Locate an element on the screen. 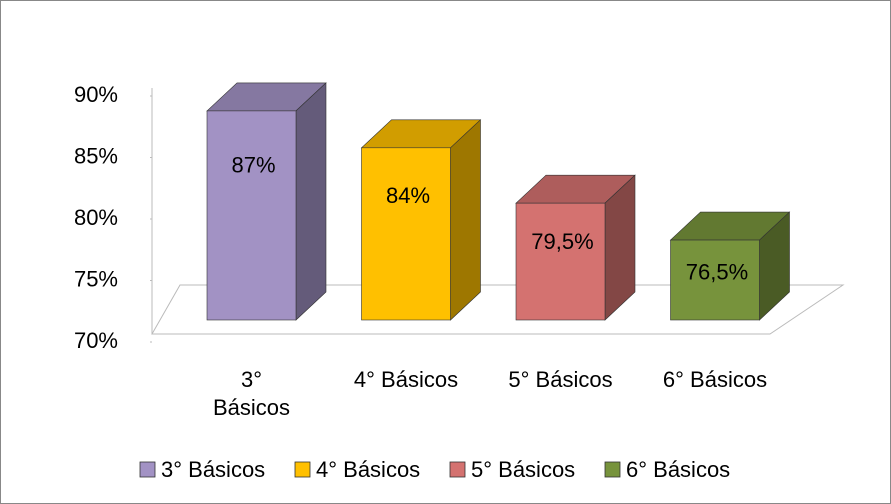 This screenshot has height=504, width=891. legend-label: 6° Básicos is located at coordinates (678, 469).